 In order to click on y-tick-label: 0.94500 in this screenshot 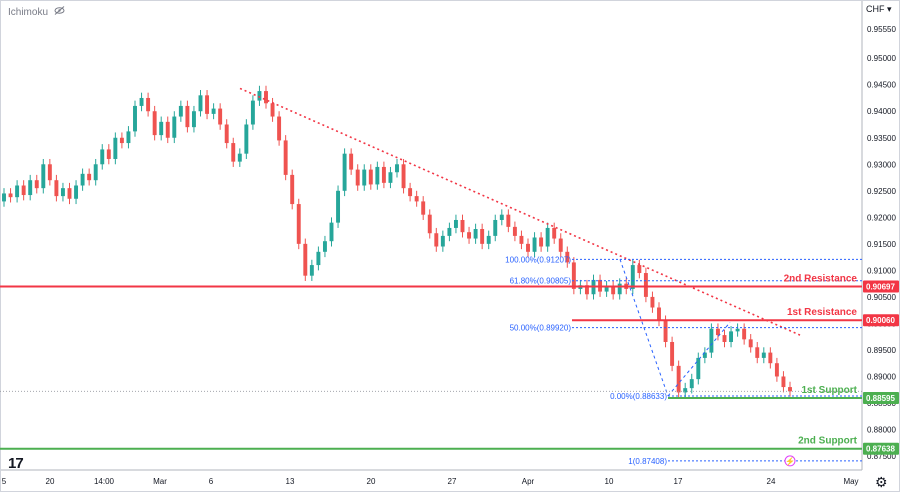, I will do `click(881, 85)`.